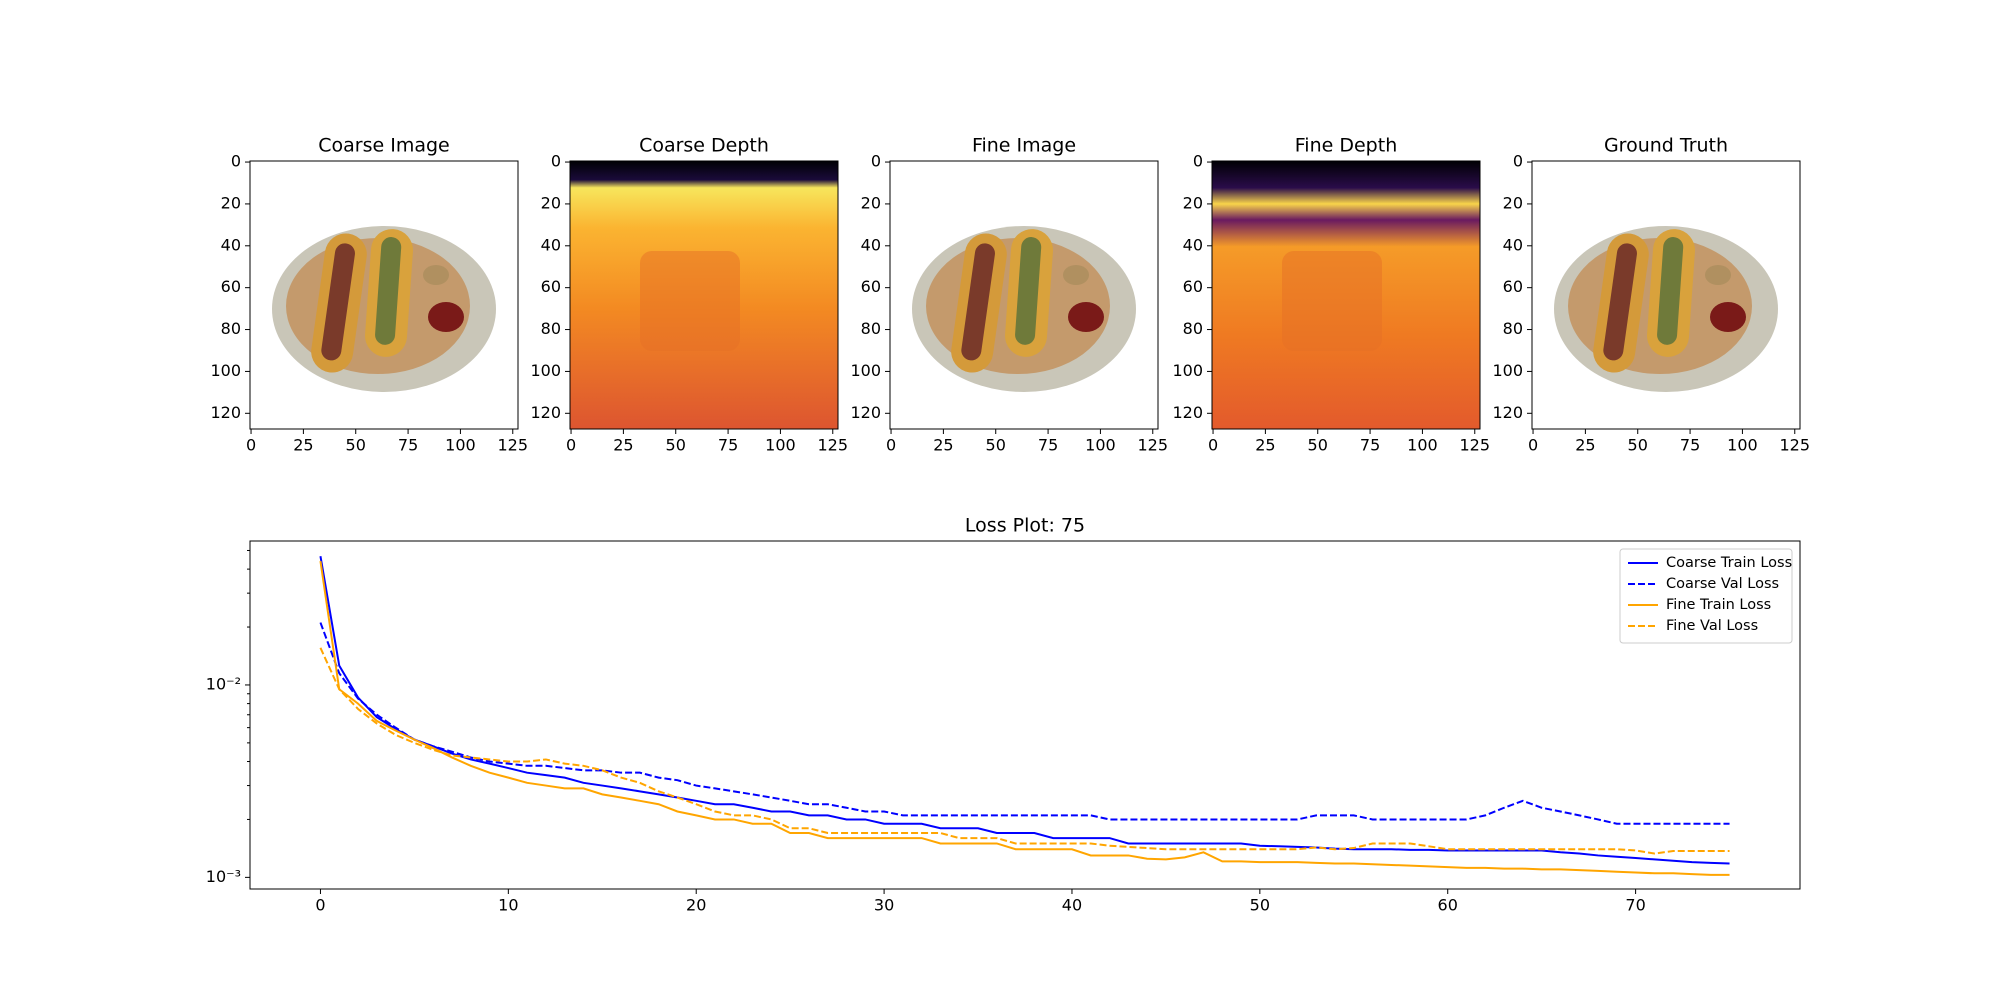 This screenshot has height=1000, width=2000. What do you see at coordinates (1666, 309) in the screenshot?
I see `ground-truth` at bounding box center [1666, 309].